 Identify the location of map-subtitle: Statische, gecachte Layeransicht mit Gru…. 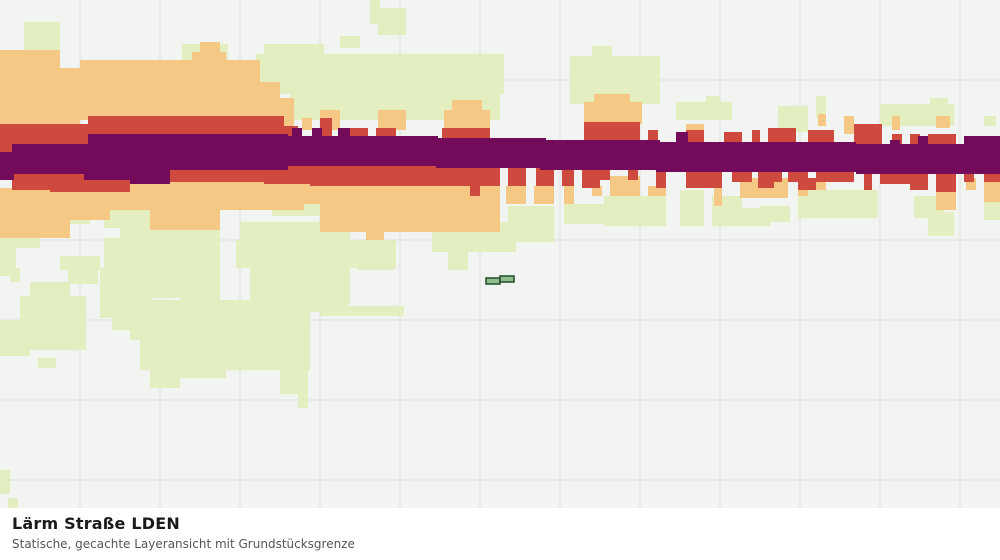
(183, 544).